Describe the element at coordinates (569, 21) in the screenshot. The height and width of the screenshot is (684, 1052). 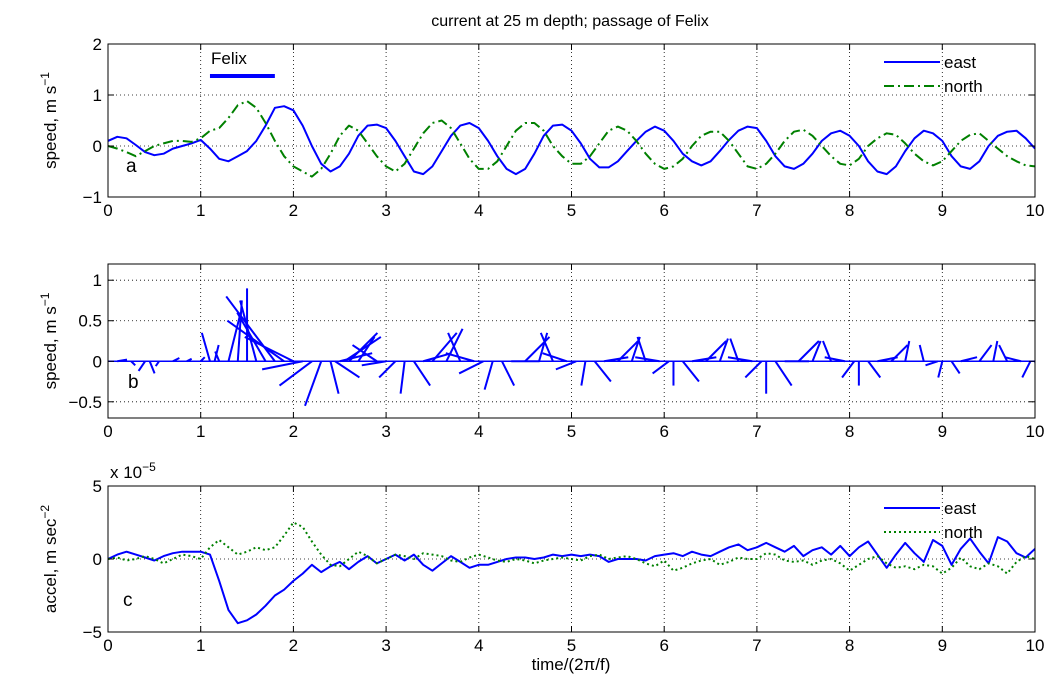
I see `figure-title: current at 25 m depth; passage of Felix` at that location.